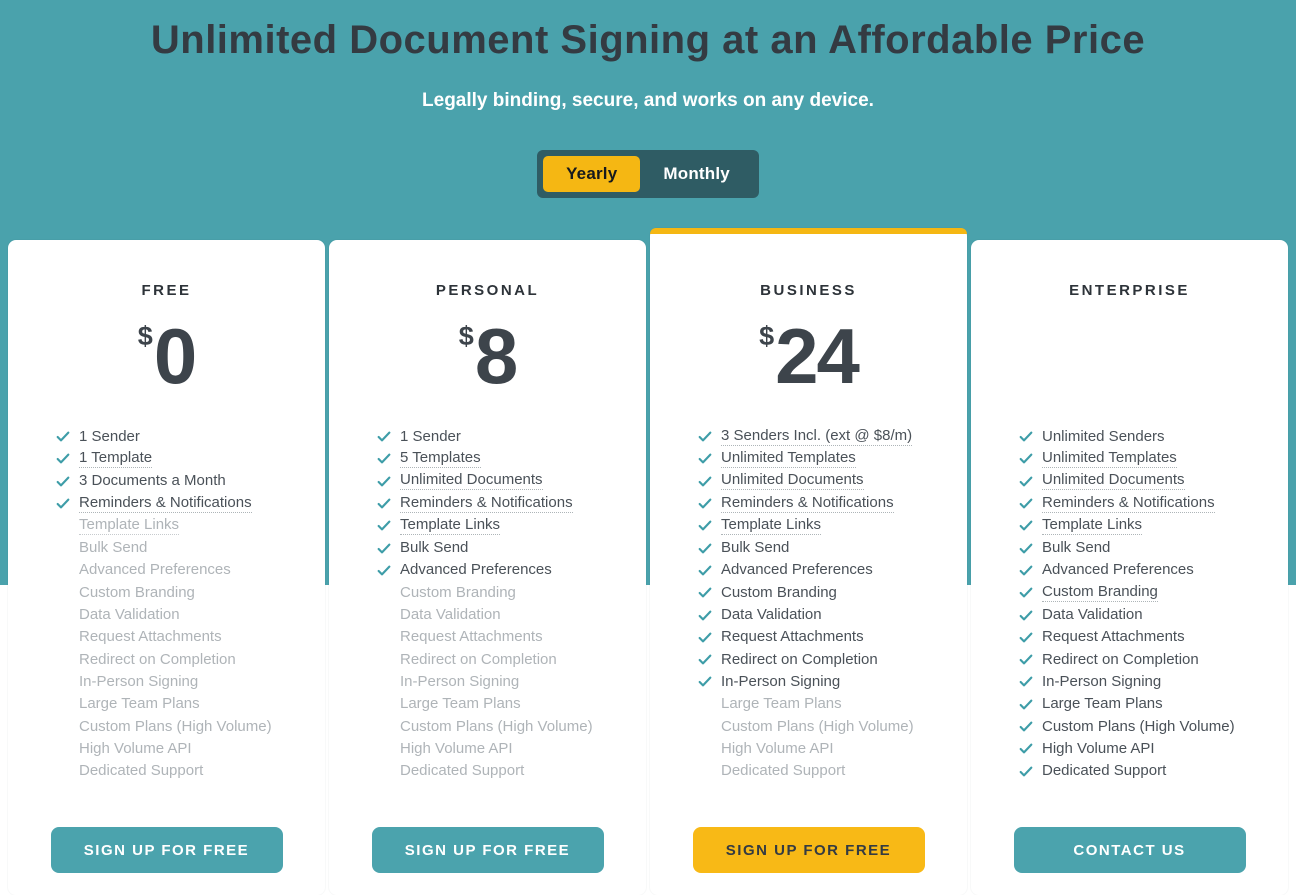 Image resolution: width=1296 pixels, height=895 pixels. I want to click on feature-row: 1 Template, so click(185, 458).